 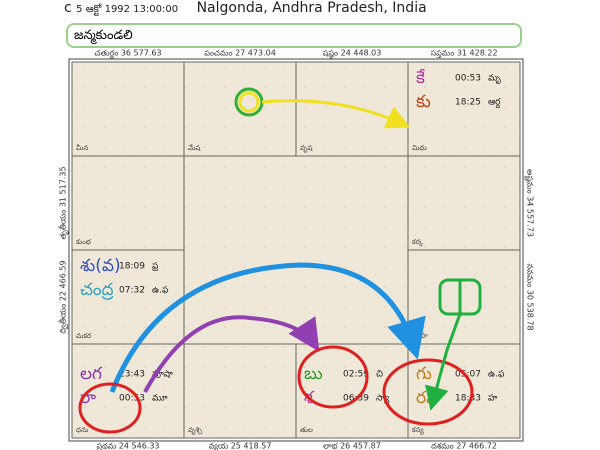 I want to click on prefix: c, so click(x=68, y=8).